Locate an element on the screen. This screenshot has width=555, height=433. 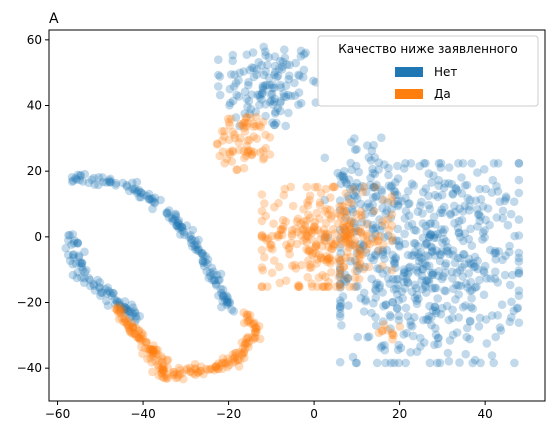
x-tick-label: 40 is located at coordinates (484, 414).